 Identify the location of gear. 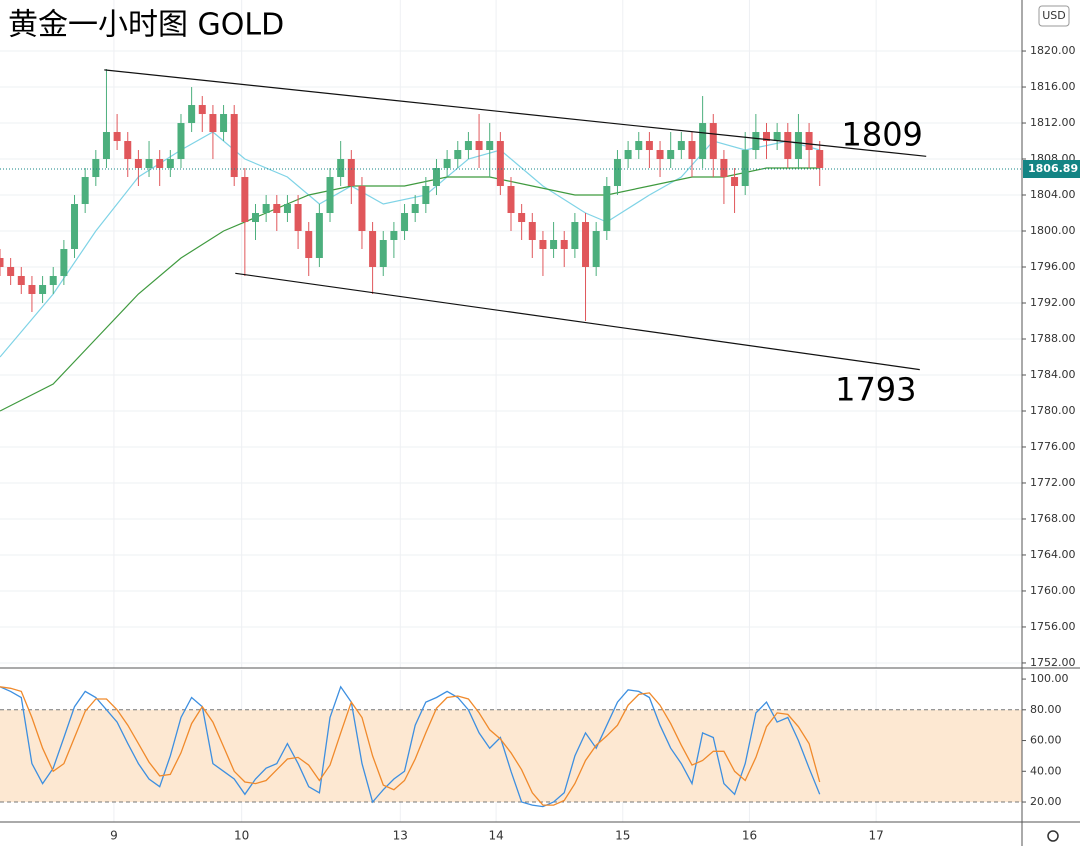
(1053, 836).